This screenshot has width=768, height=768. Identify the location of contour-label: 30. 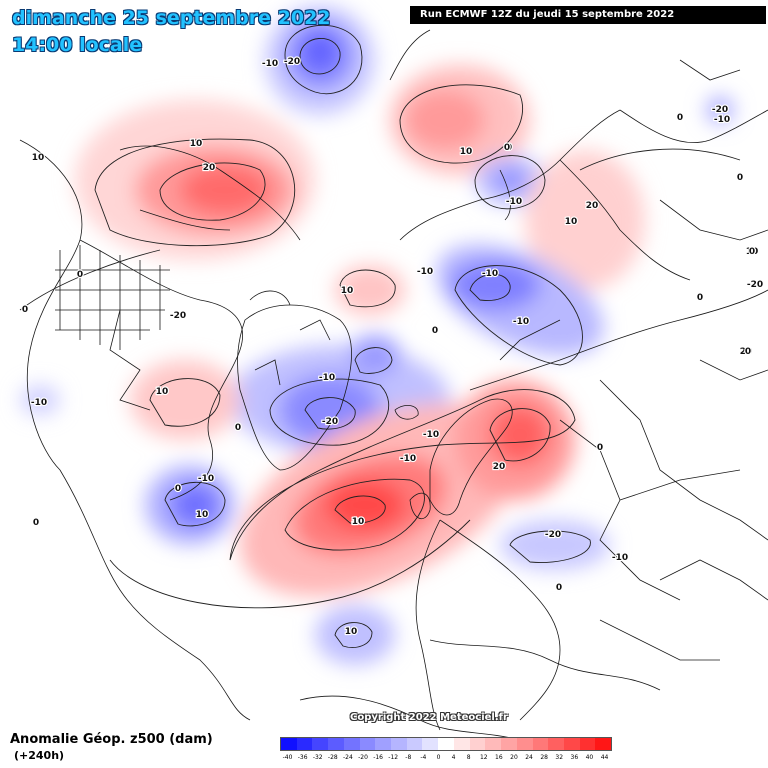
(358, 522).